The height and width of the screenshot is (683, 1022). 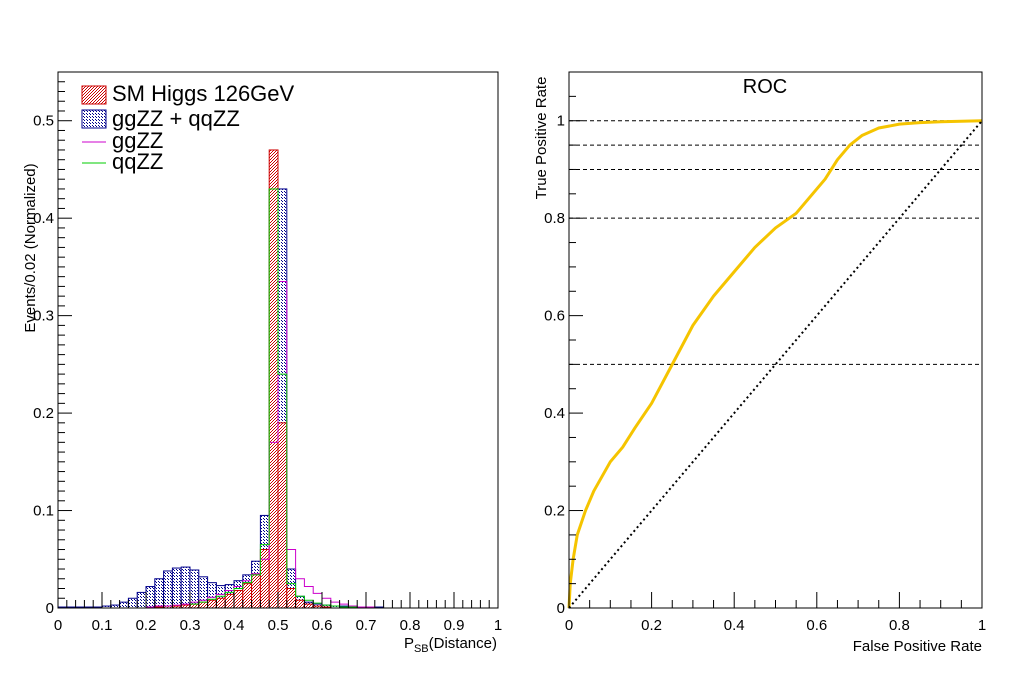 What do you see at coordinates (775, 242) in the screenshot?
I see `roc-reference-lines` at bounding box center [775, 242].